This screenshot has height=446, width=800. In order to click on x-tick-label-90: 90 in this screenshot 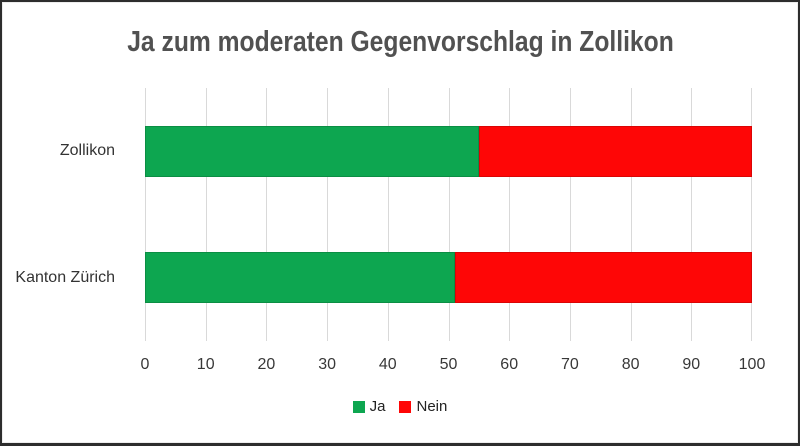, I will do `click(691, 364)`.